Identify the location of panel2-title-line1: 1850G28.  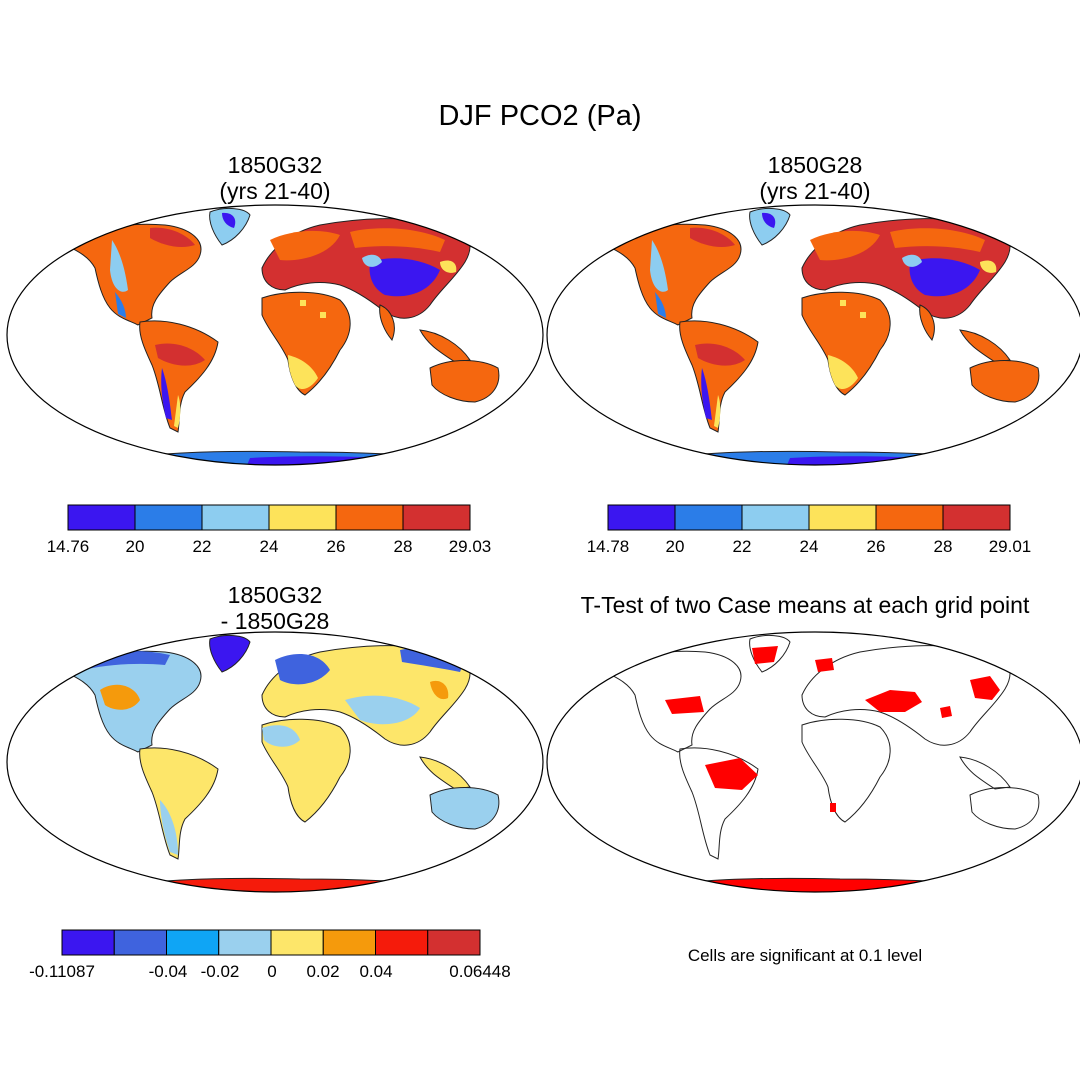
(815, 165).